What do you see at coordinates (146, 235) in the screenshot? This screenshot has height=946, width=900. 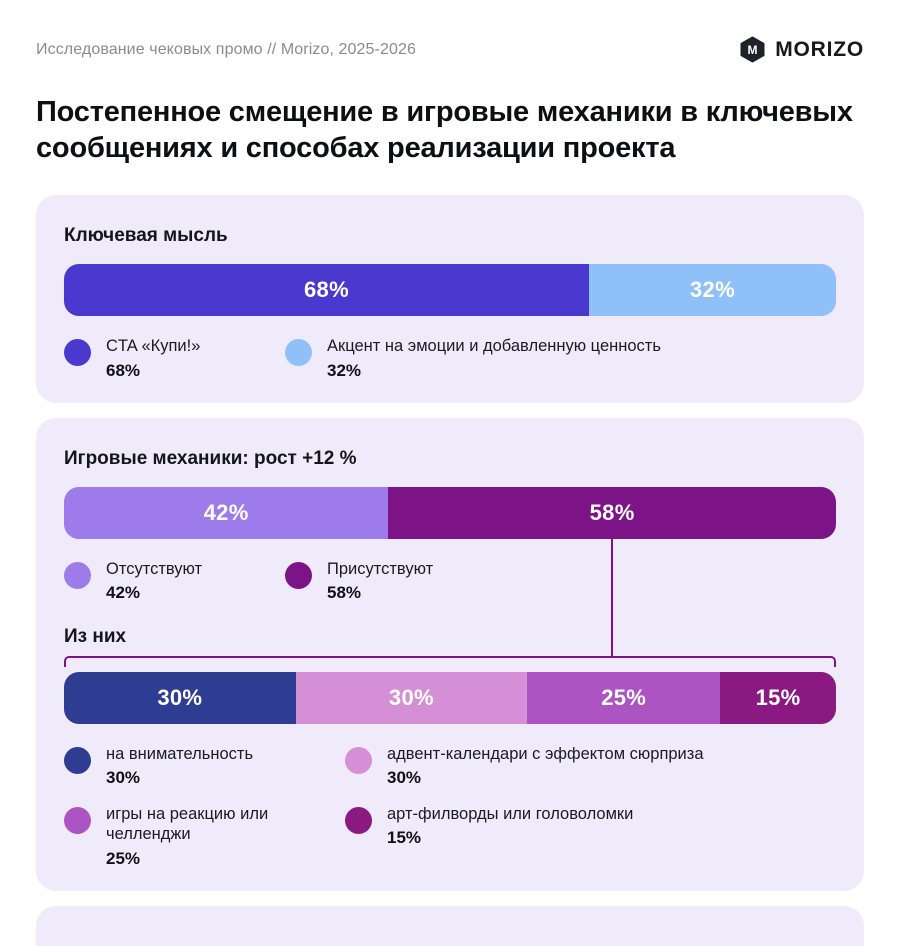 I see `chart1-title: Ключевая мысль` at bounding box center [146, 235].